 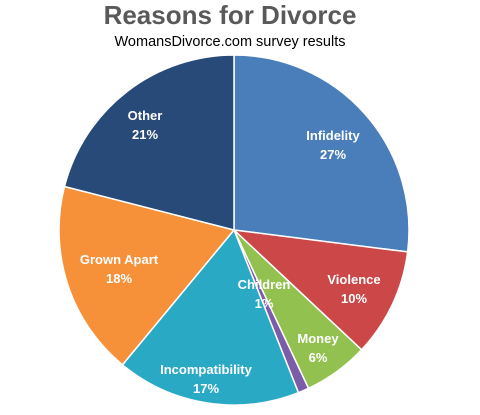 I want to click on slice-value-money: 6%, so click(x=318, y=357).